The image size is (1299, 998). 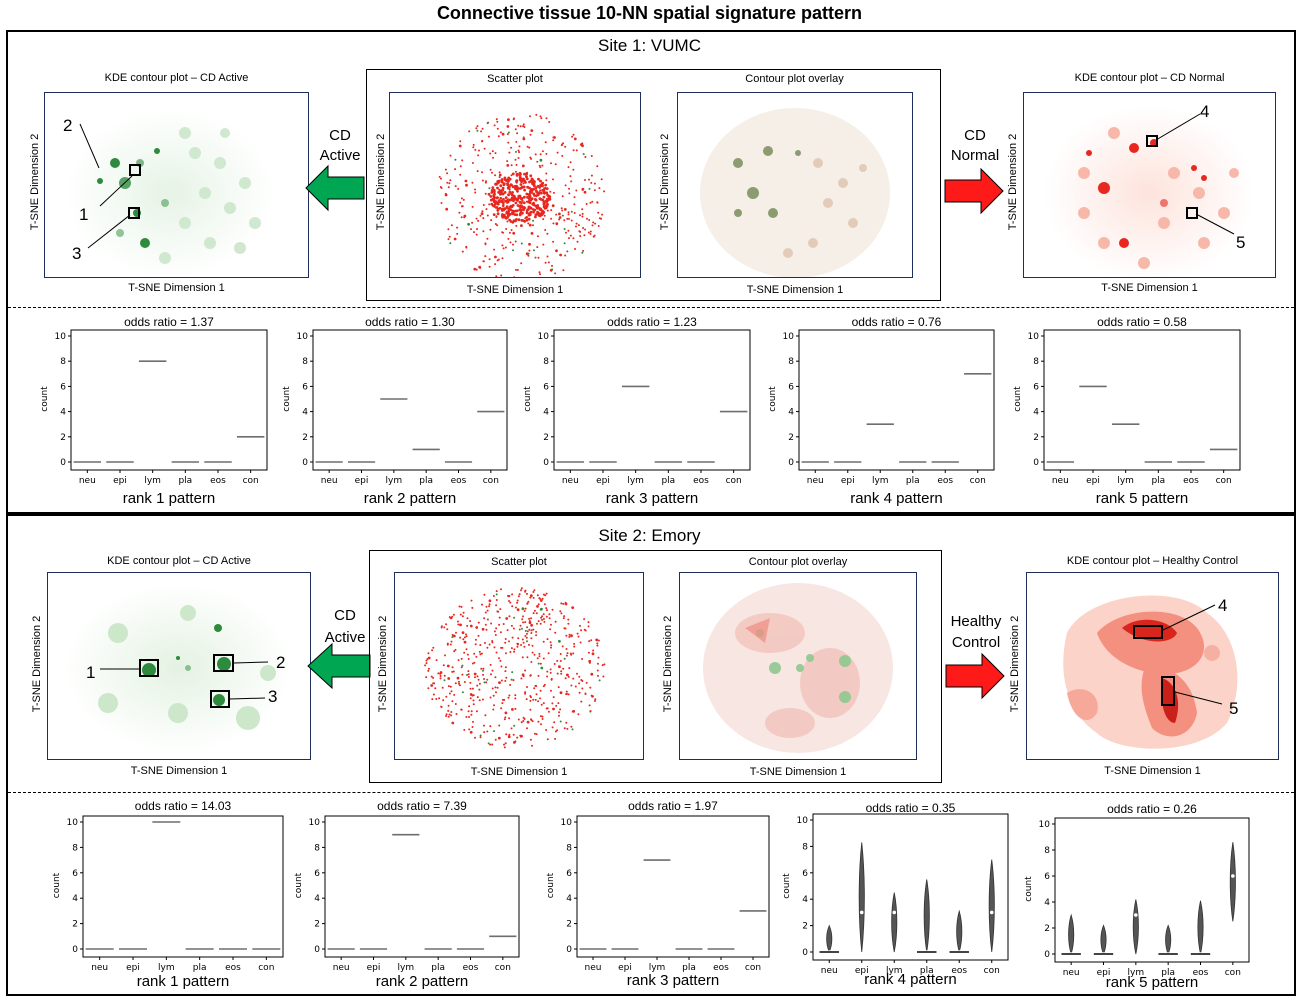 What do you see at coordinates (992, 971) in the screenshot?
I see `x-tick-label: con` at bounding box center [992, 971].